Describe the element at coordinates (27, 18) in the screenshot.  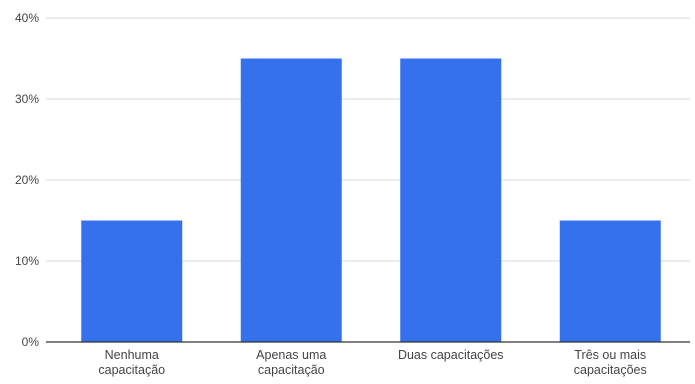
I see `y-tick-label: 40%` at that location.